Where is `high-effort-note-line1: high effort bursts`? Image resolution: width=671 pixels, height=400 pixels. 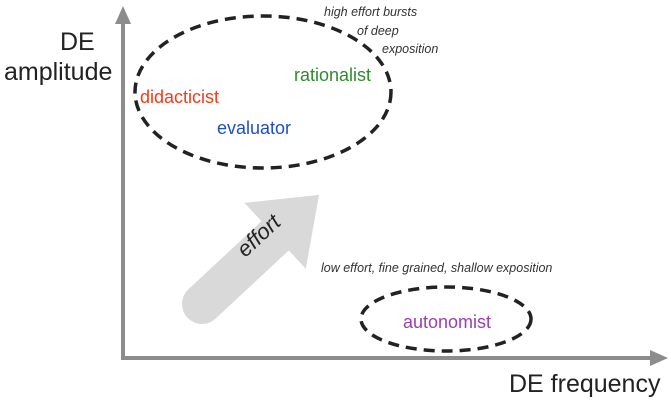 high-effort-note-line1: high effort bursts is located at coordinates (371, 12).